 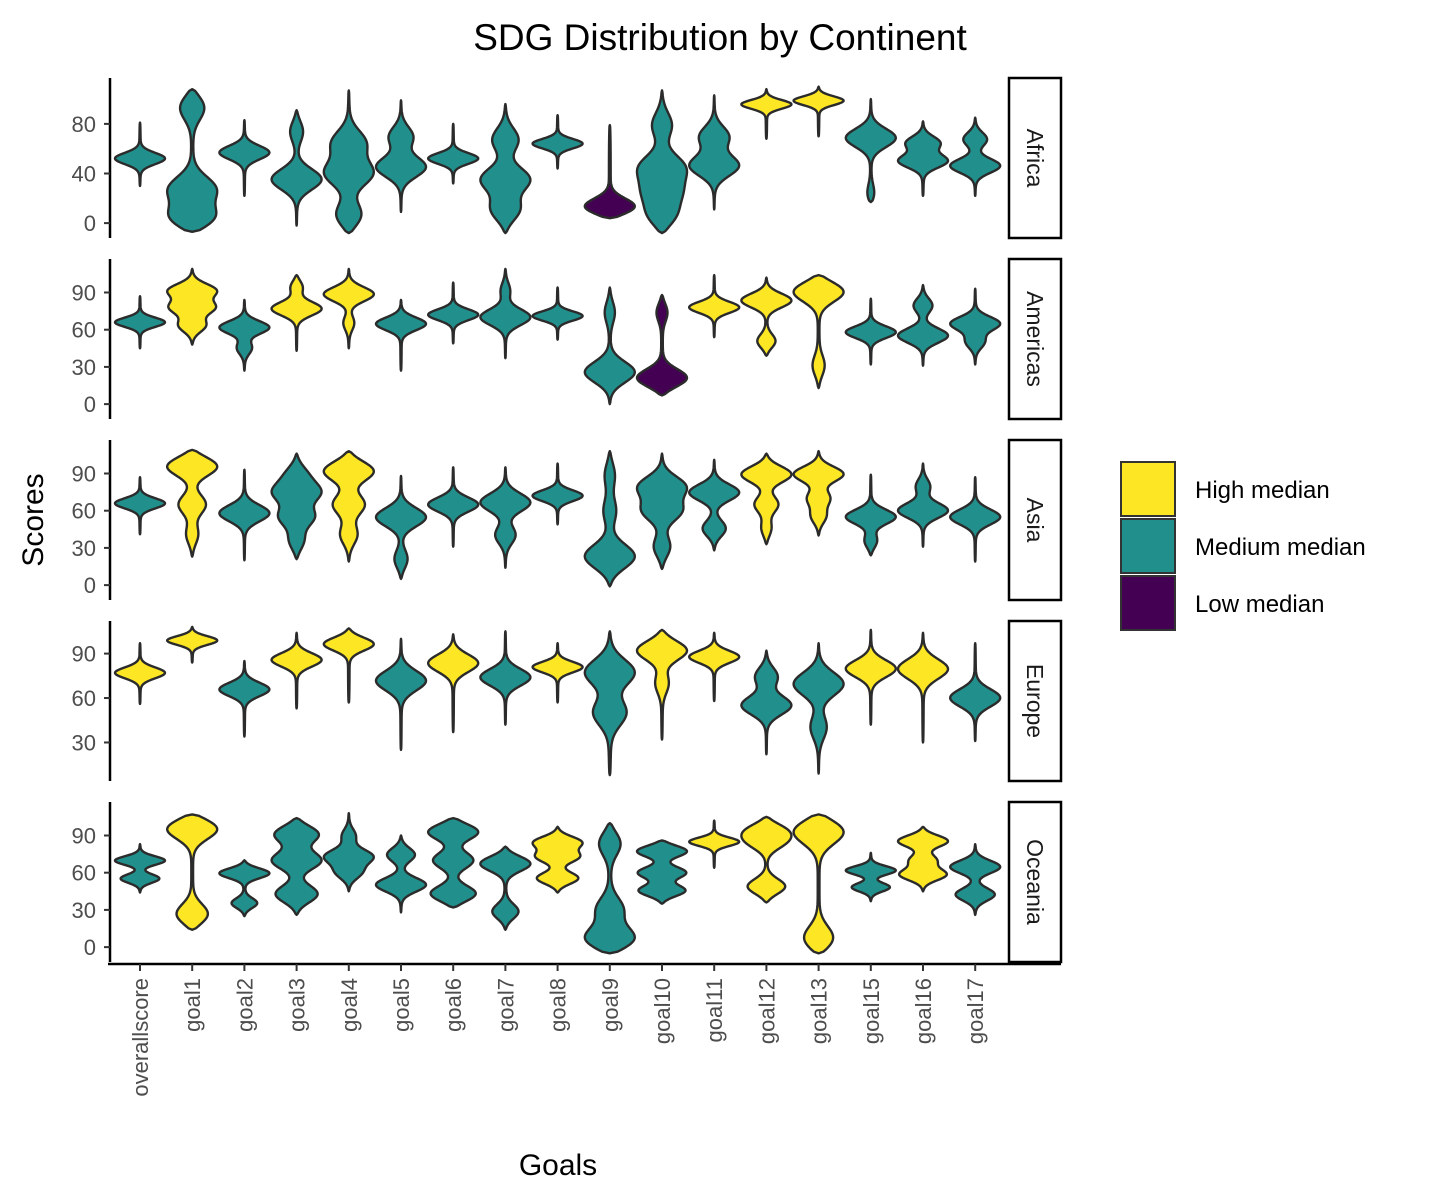 I want to click on violin-asia-goal2, so click(x=244, y=515).